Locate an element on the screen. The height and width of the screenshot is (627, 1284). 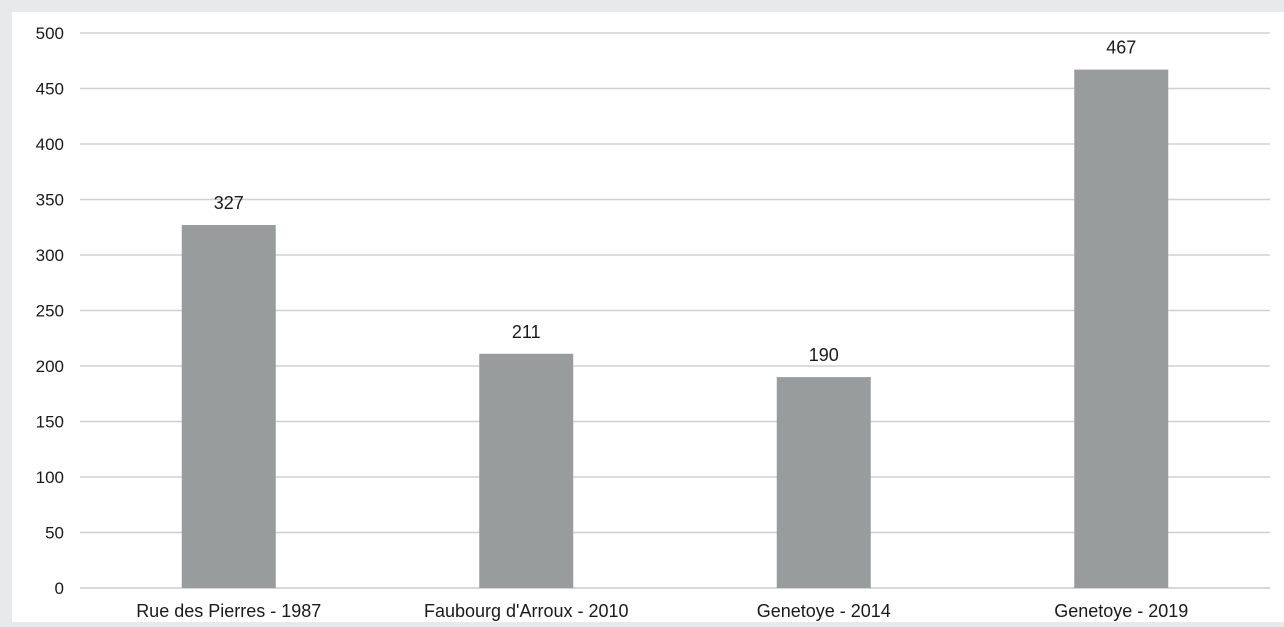
x-category-label: Genetoye - 2014 is located at coordinates (824, 611).